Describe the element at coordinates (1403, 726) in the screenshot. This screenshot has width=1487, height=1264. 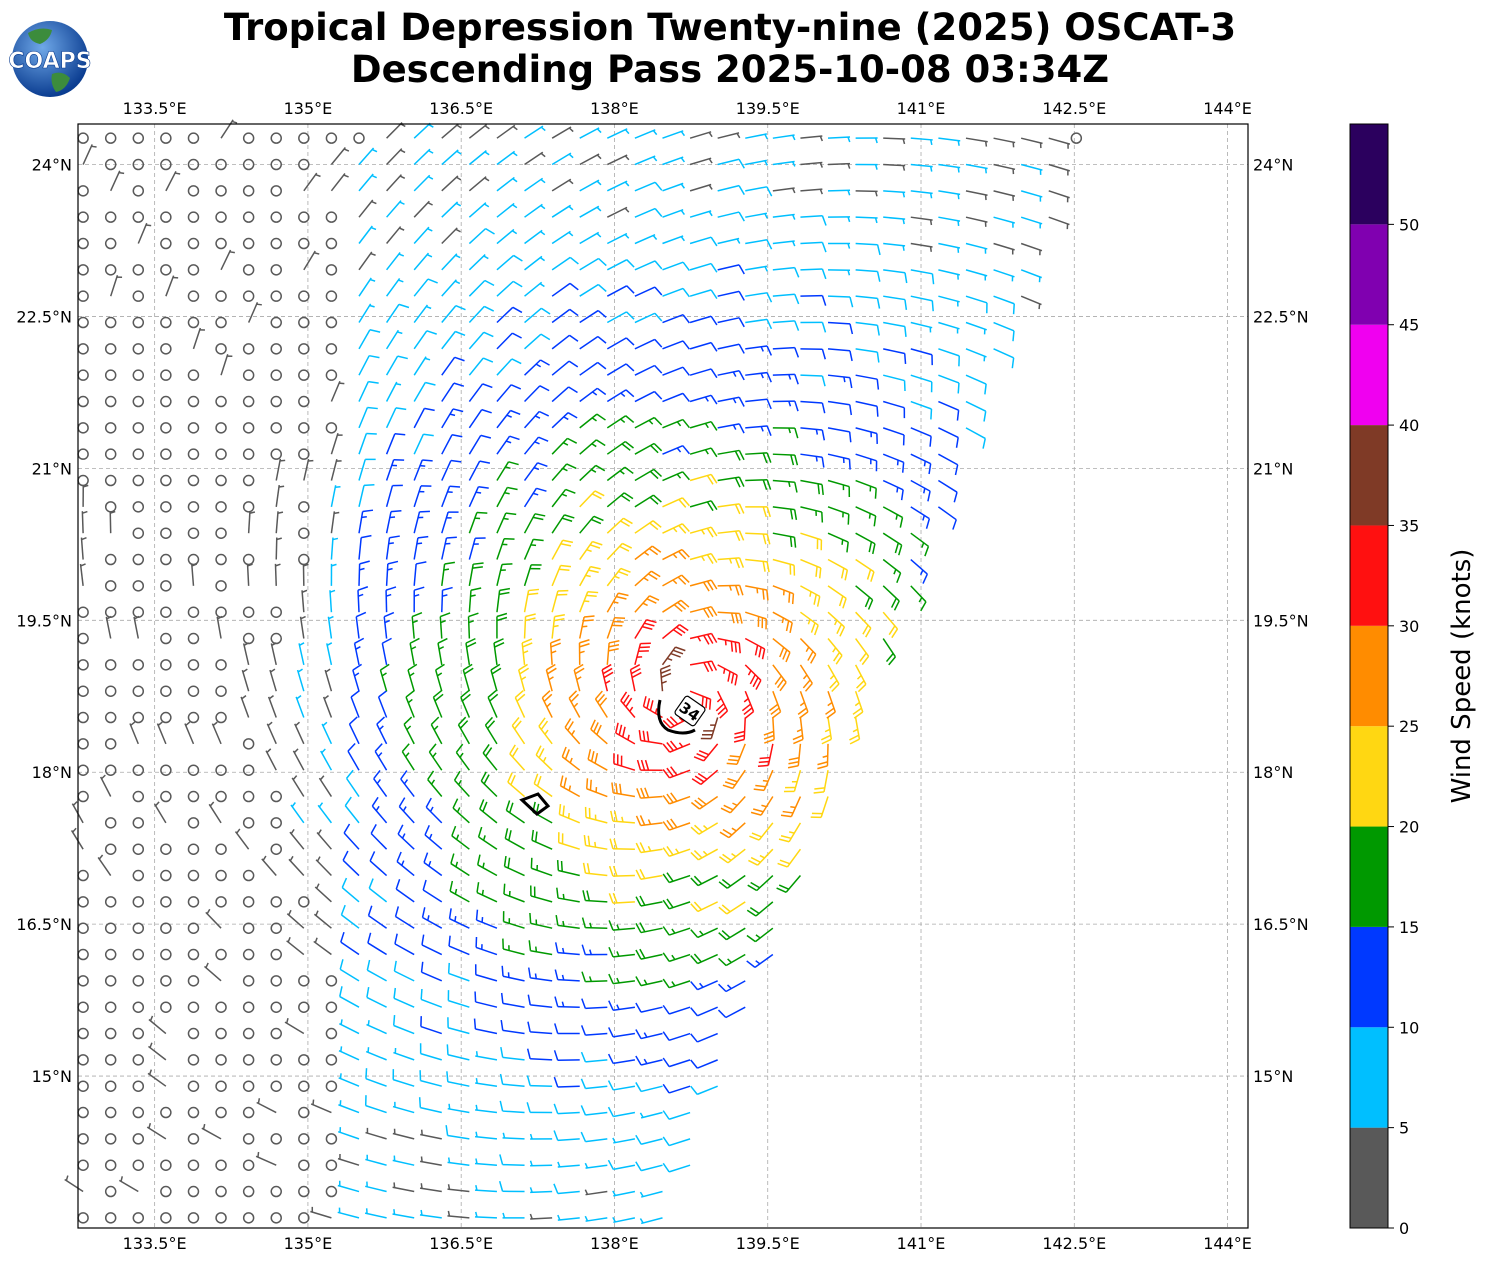
I see `colorbar-ticks: 0 5 10 15 20 25 30 35 40 45 50` at that location.